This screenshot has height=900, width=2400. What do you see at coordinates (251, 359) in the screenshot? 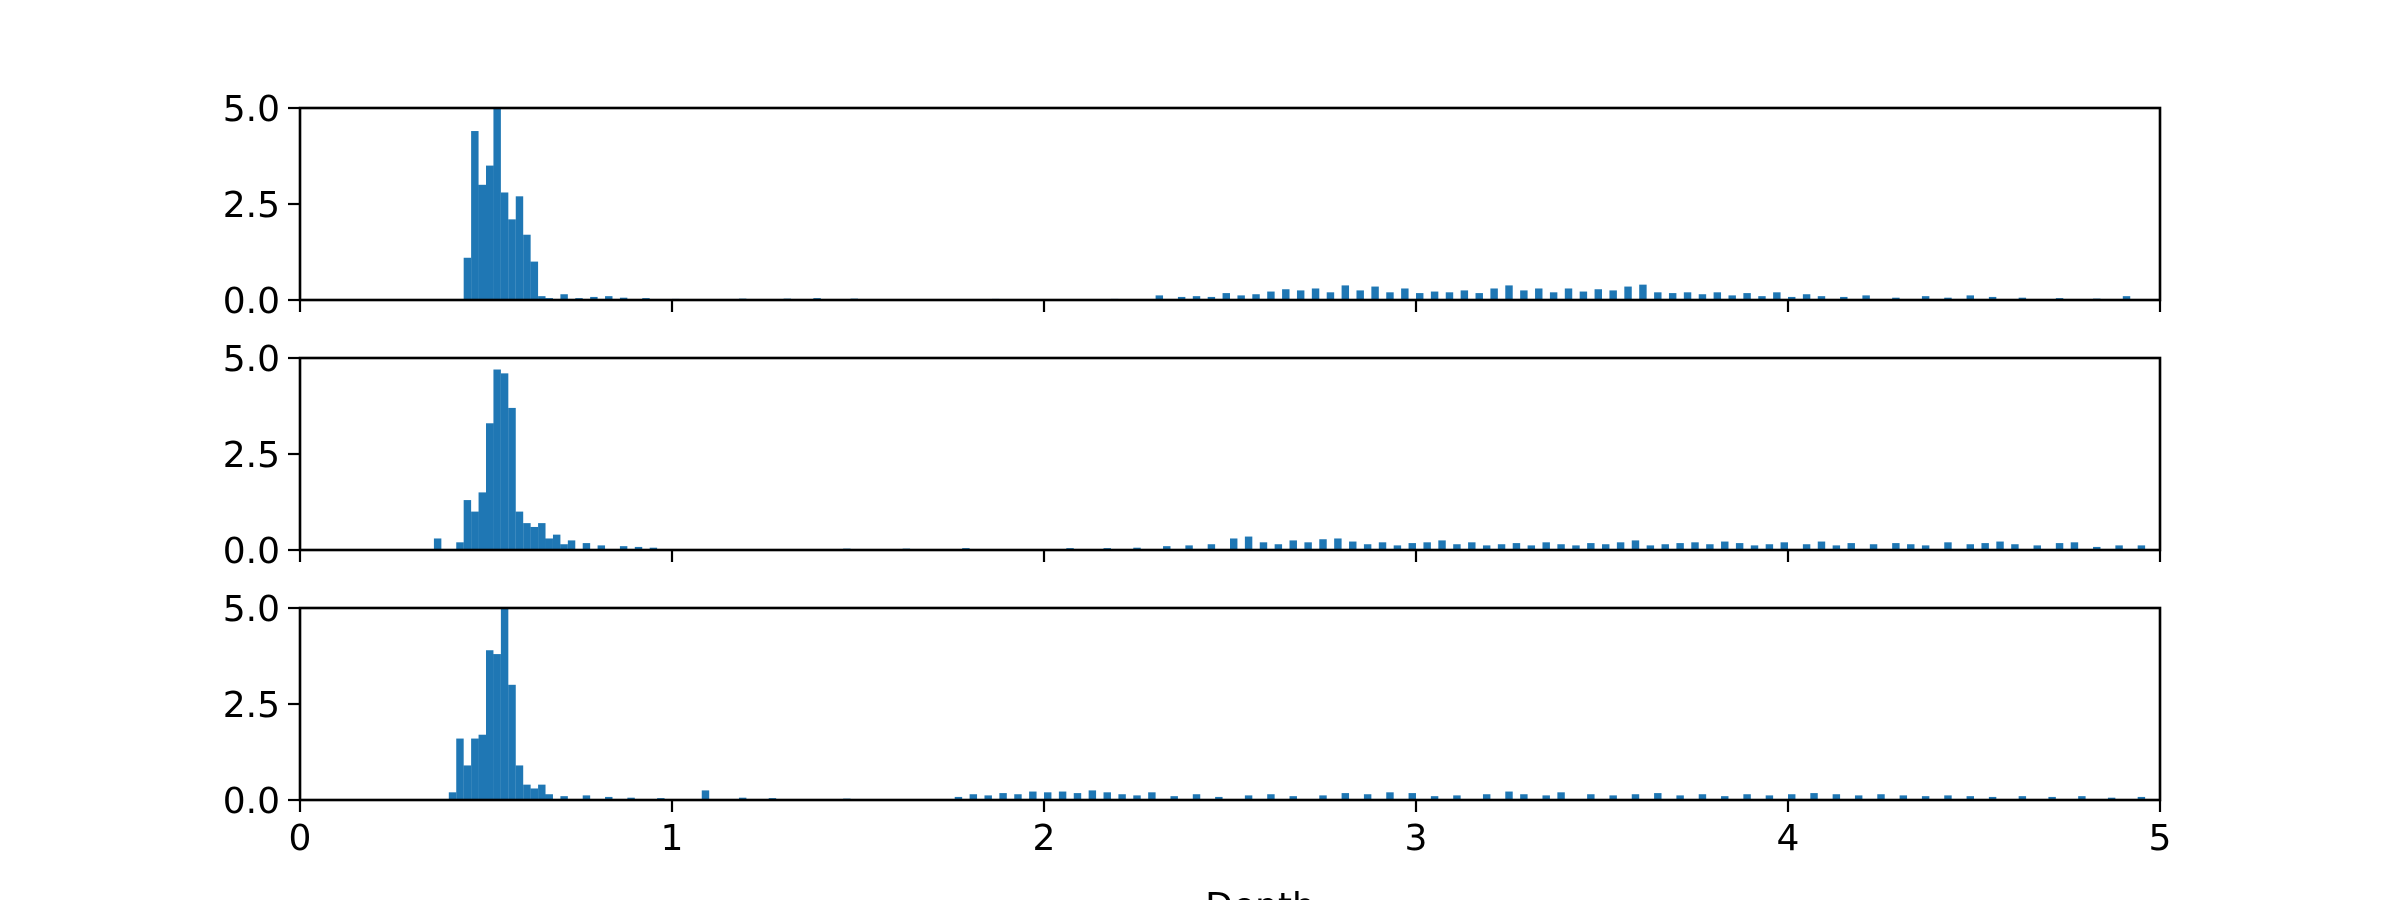
I see `y-tick-label: 5.0` at bounding box center [251, 359].